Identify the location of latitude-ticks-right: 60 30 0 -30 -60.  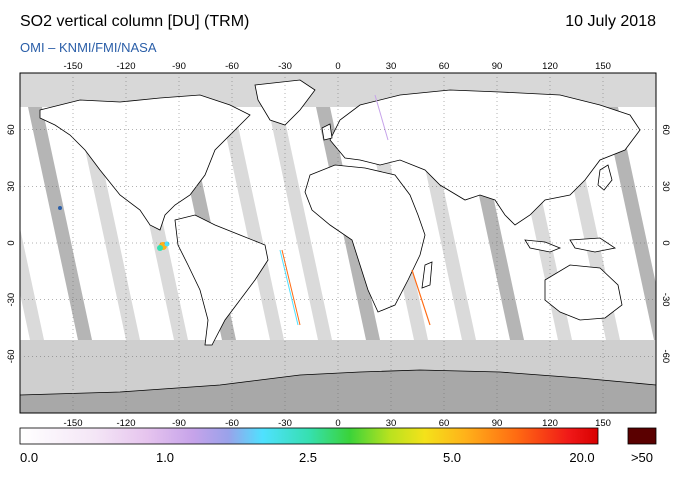
(665, 243).